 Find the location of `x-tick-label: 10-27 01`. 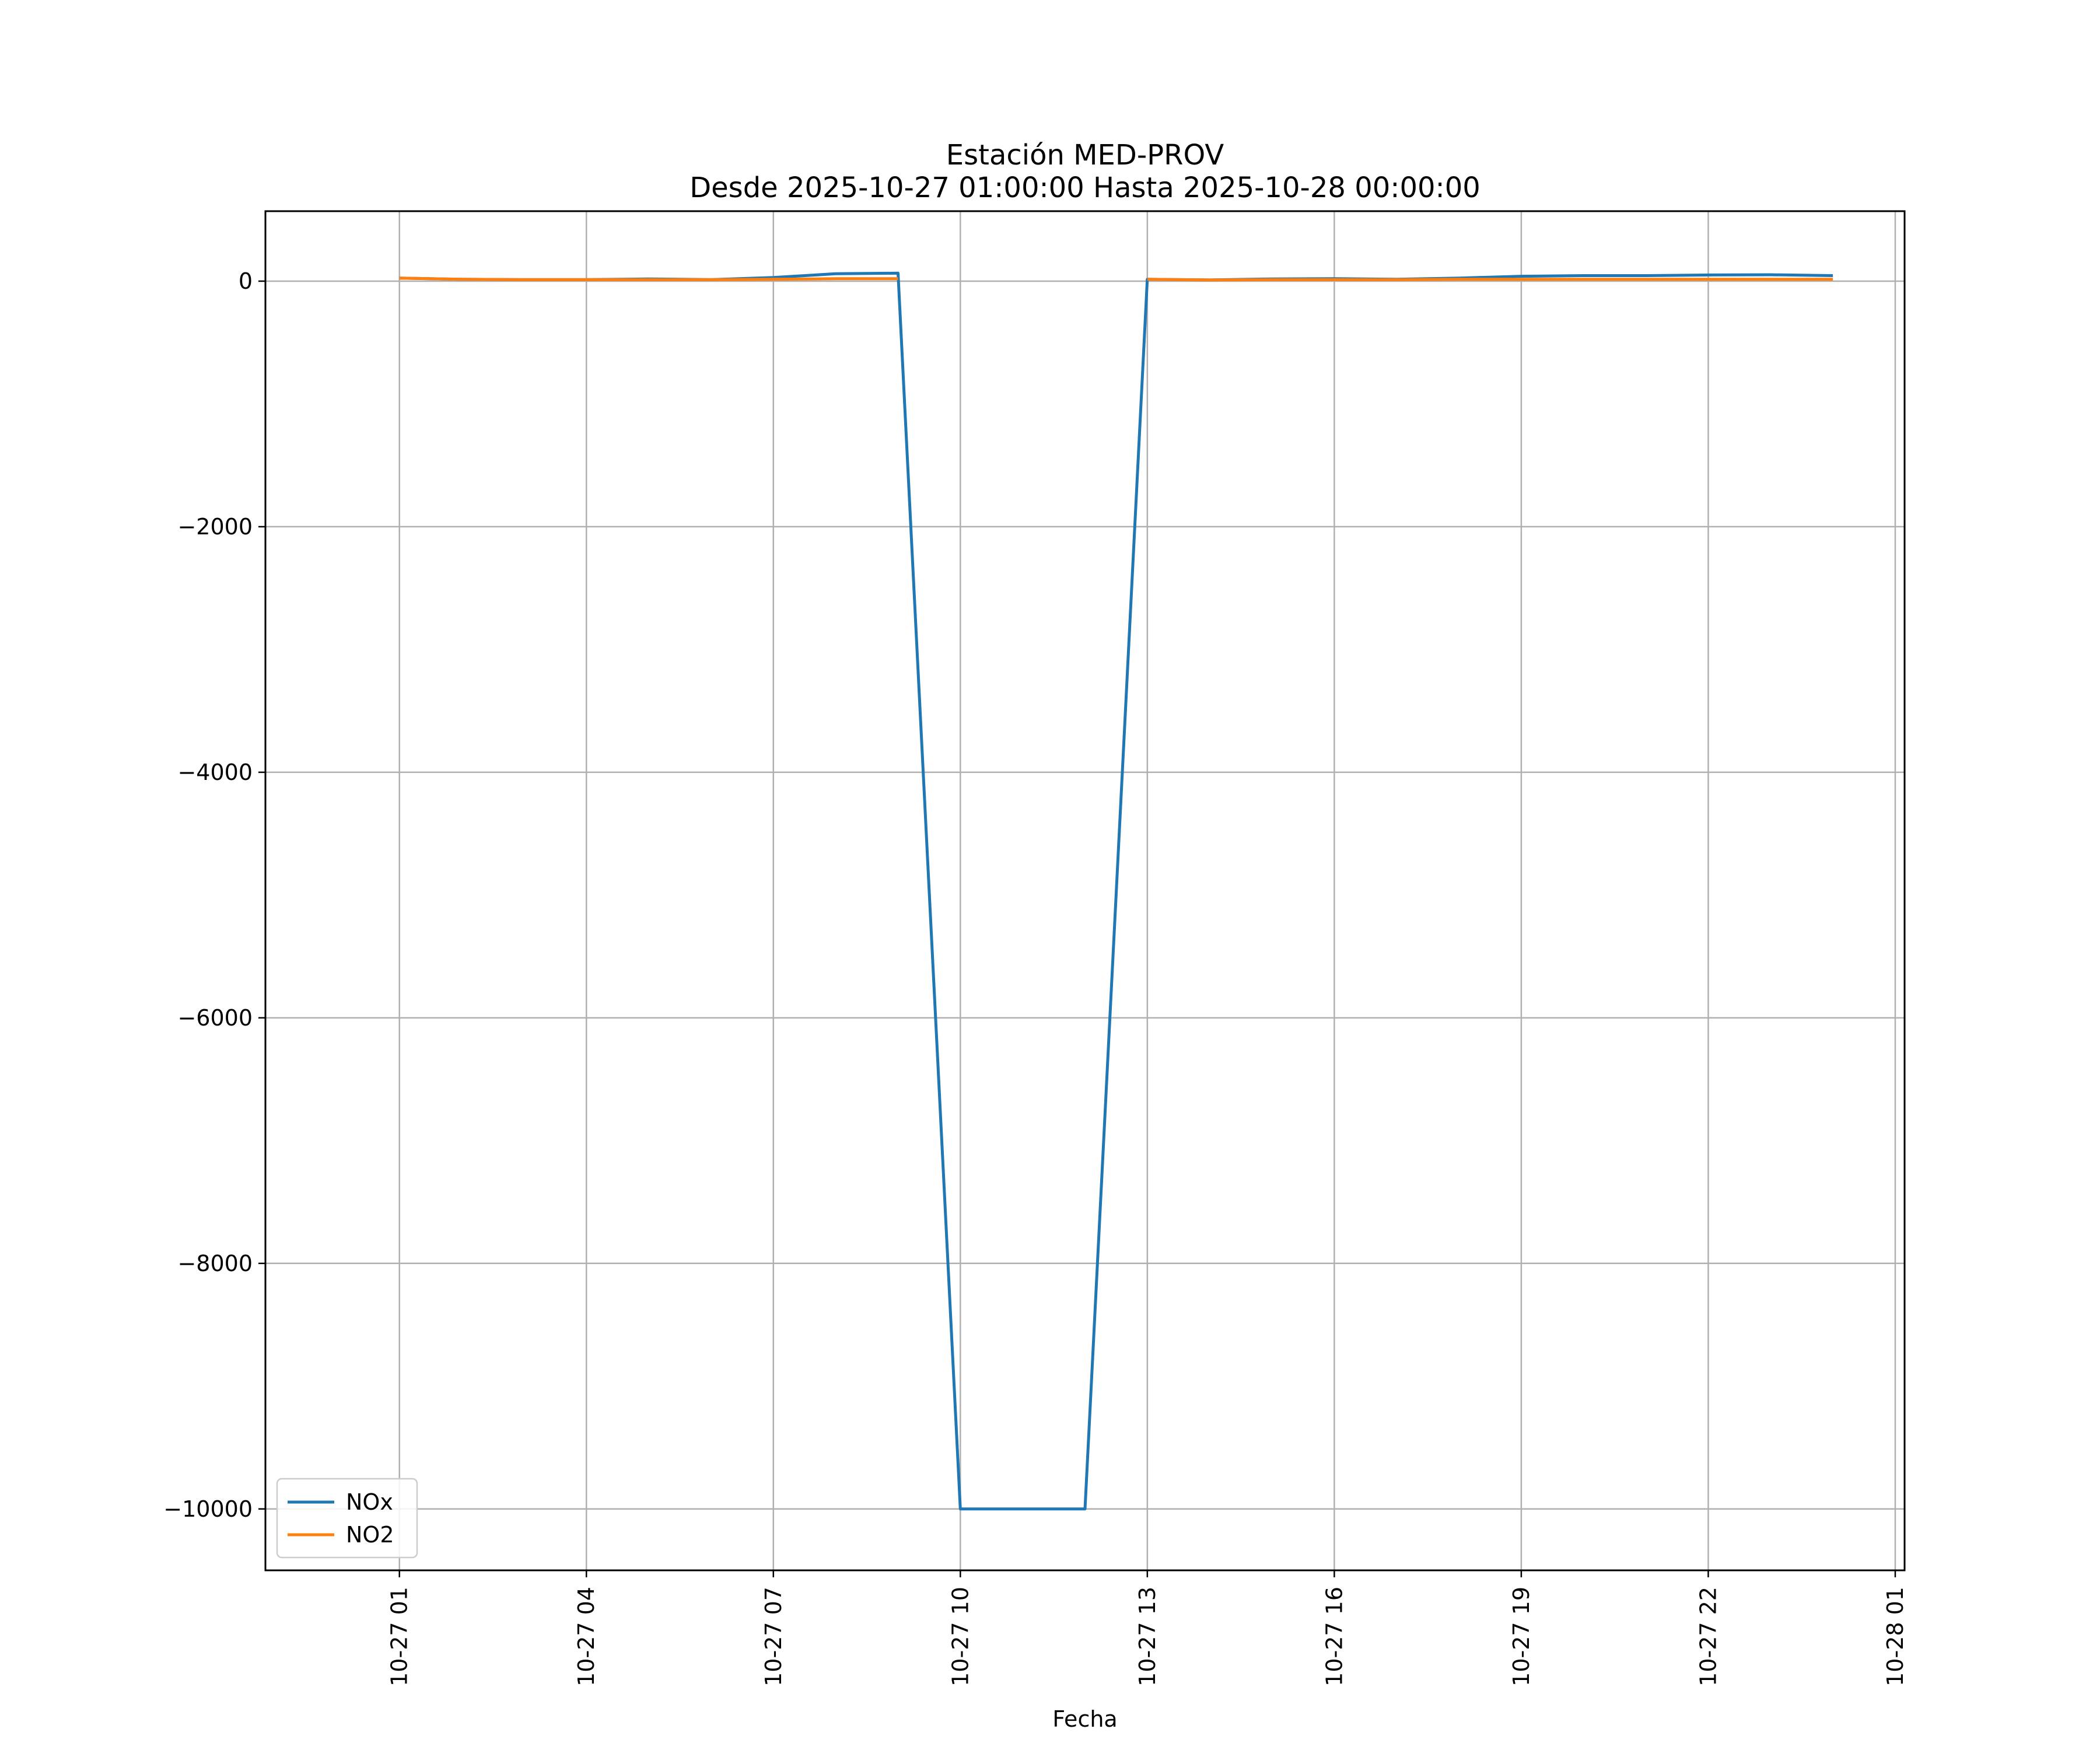

x-tick-label: 10-27 01 is located at coordinates (399, 1636).